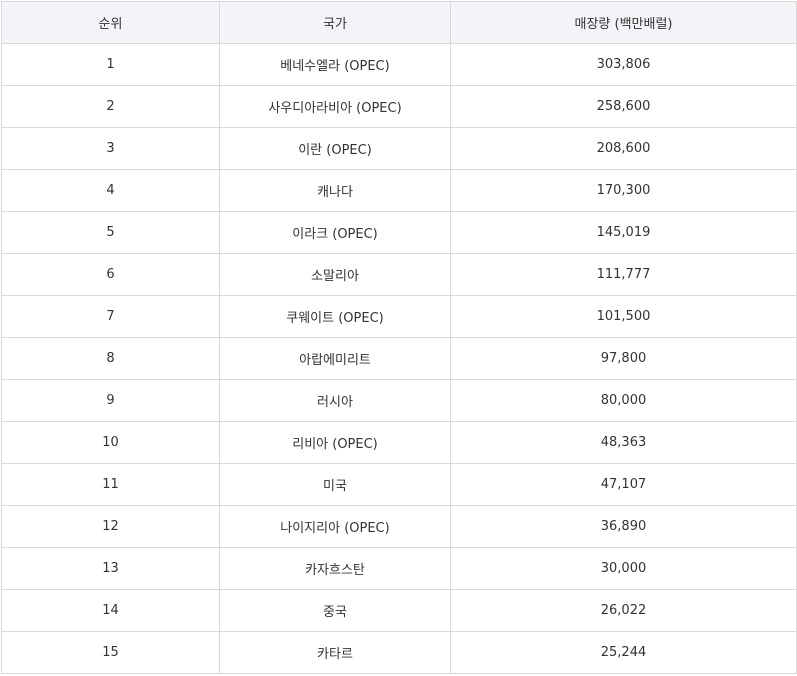 This screenshot has width=797, height=676. Describe the element at coordinates (110, 358) in the screenshot. I see `rank-cell: 8` at that location.